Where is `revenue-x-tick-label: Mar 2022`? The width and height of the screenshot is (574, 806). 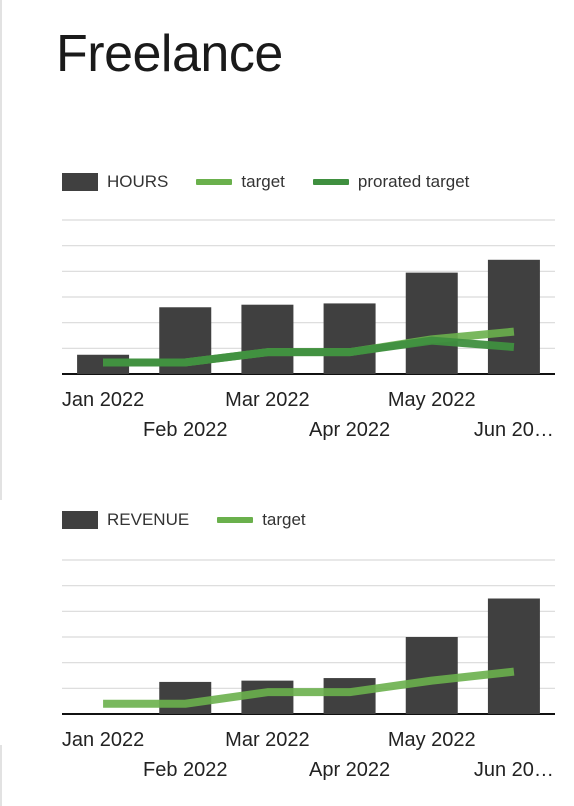 revenue-x-tick-label: Mar 2022 is located at coordinates (267, 740).